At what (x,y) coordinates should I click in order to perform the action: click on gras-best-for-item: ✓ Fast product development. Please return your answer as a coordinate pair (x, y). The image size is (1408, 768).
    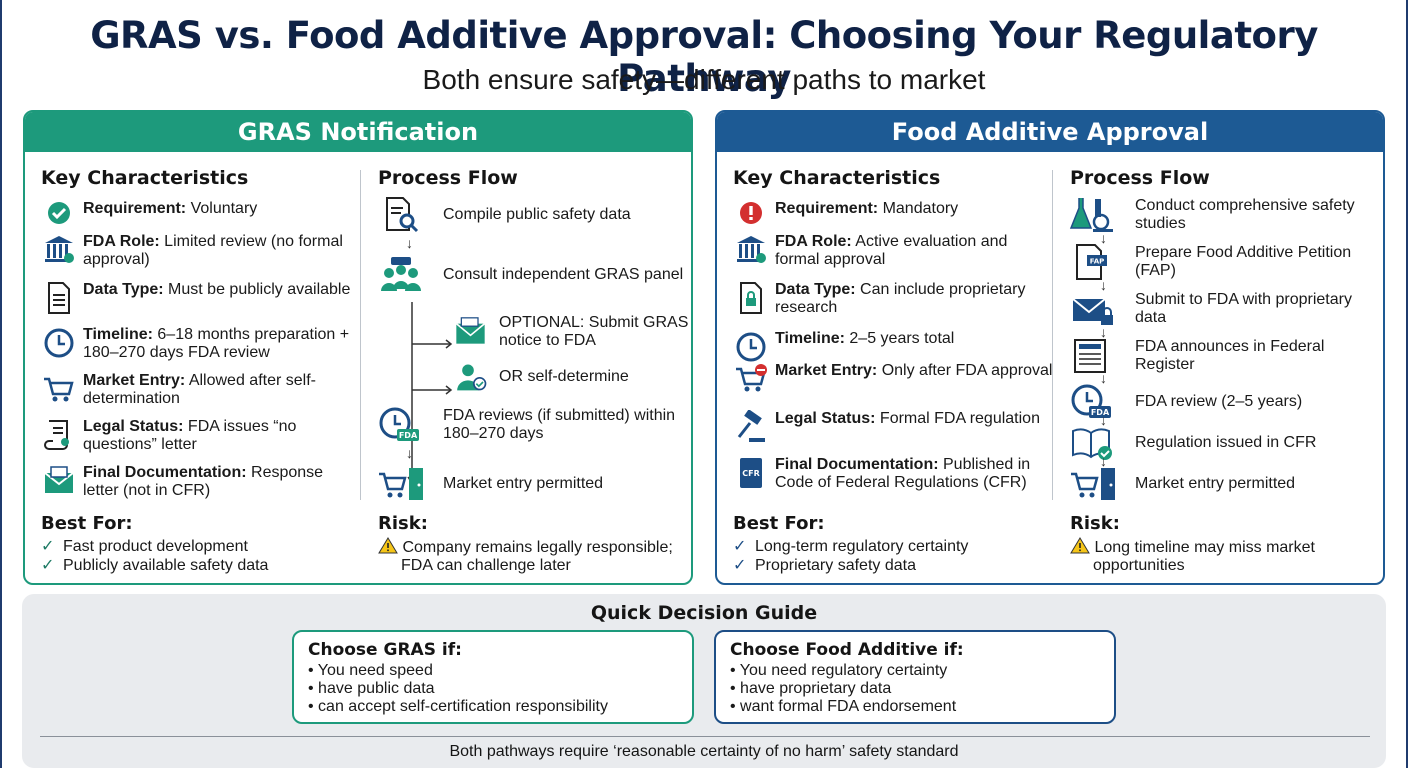
    Looking at the image, I should click on (144, 546).